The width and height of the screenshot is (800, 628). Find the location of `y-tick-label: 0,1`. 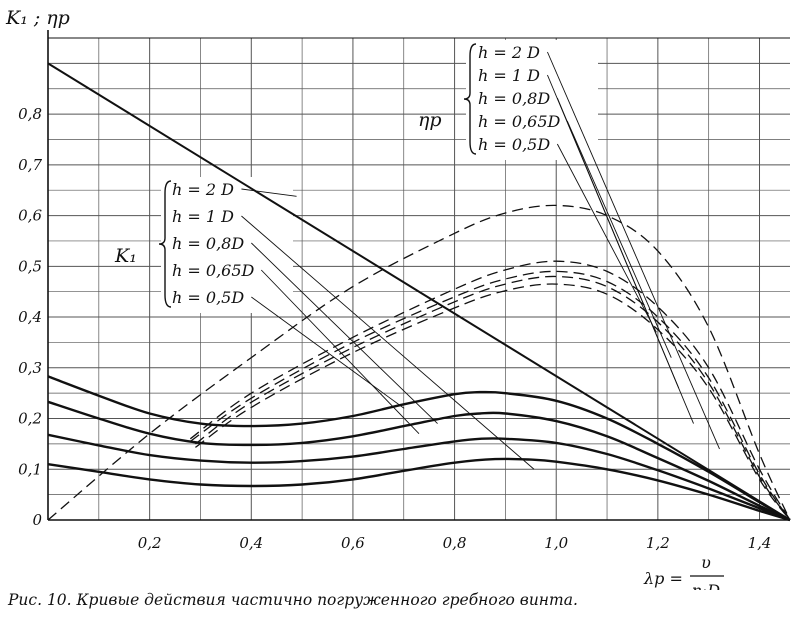

y-tick-label: 0,1 is located at coordinates (30, 469).